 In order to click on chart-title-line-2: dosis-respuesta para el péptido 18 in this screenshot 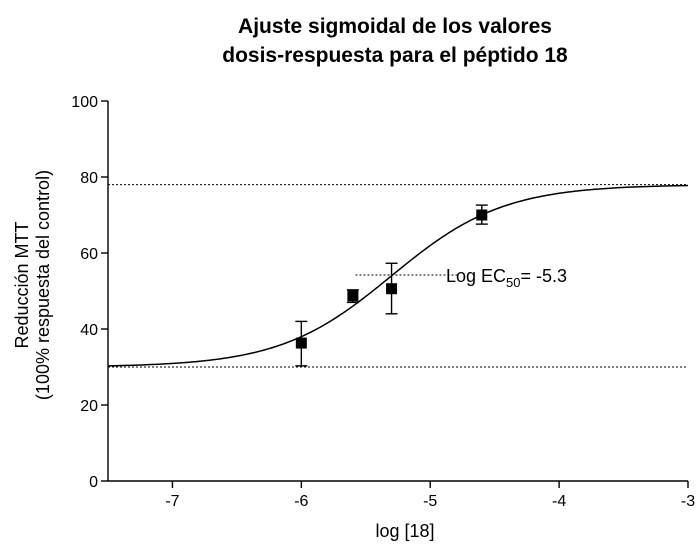, I will do `click(395, 55)`.